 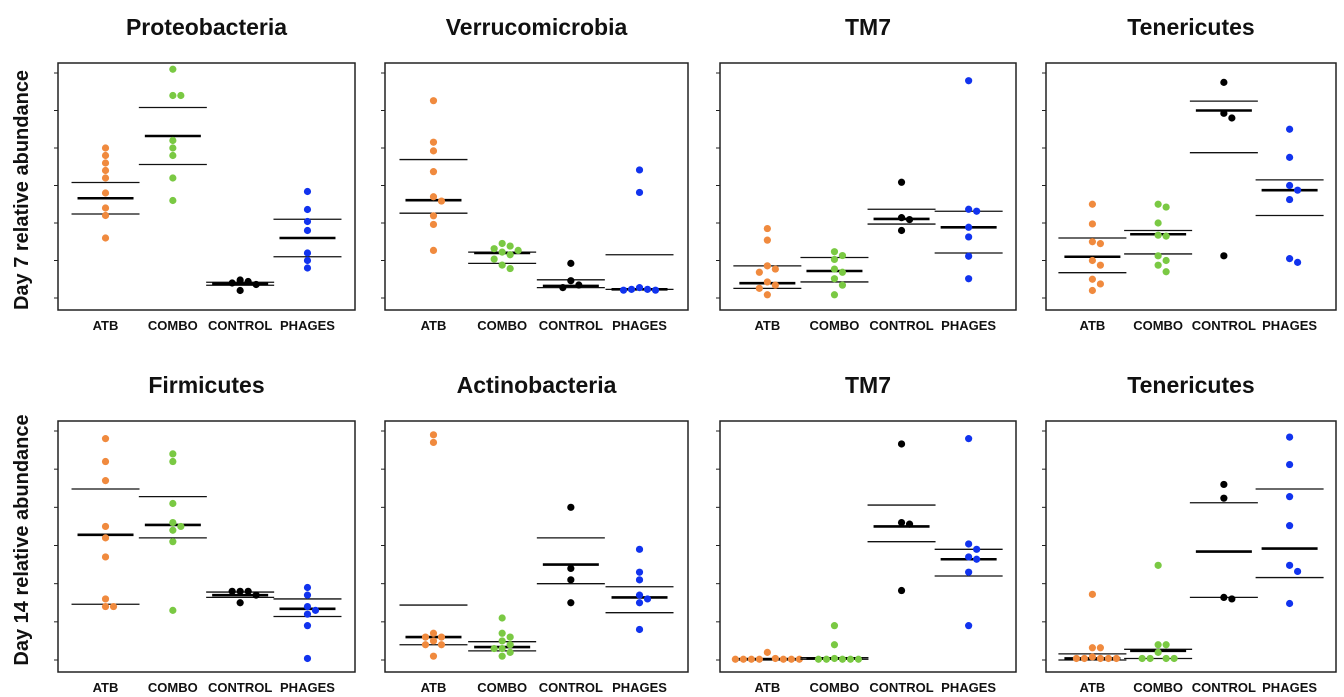 What do you see at coordinates (205, 533) in the screenshot?
I see `chart-panel: Firmicutes ATB COMBO CONTROL PHAGES` at bounding box center [205, 533].